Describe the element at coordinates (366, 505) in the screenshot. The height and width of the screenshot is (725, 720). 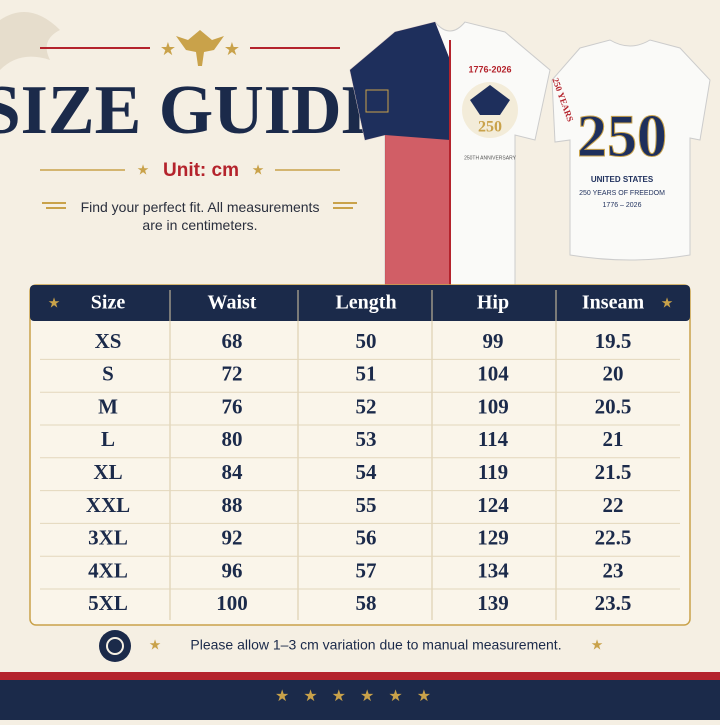
I see `cell: 55` at that location.